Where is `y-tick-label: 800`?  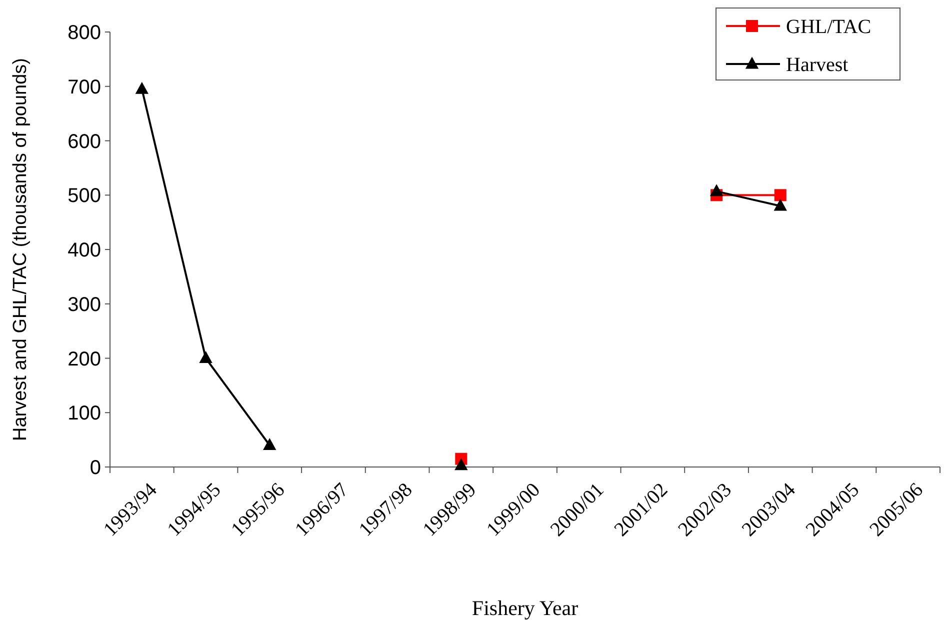
y-tick-label: 800 is located at coordinates (84, 33).